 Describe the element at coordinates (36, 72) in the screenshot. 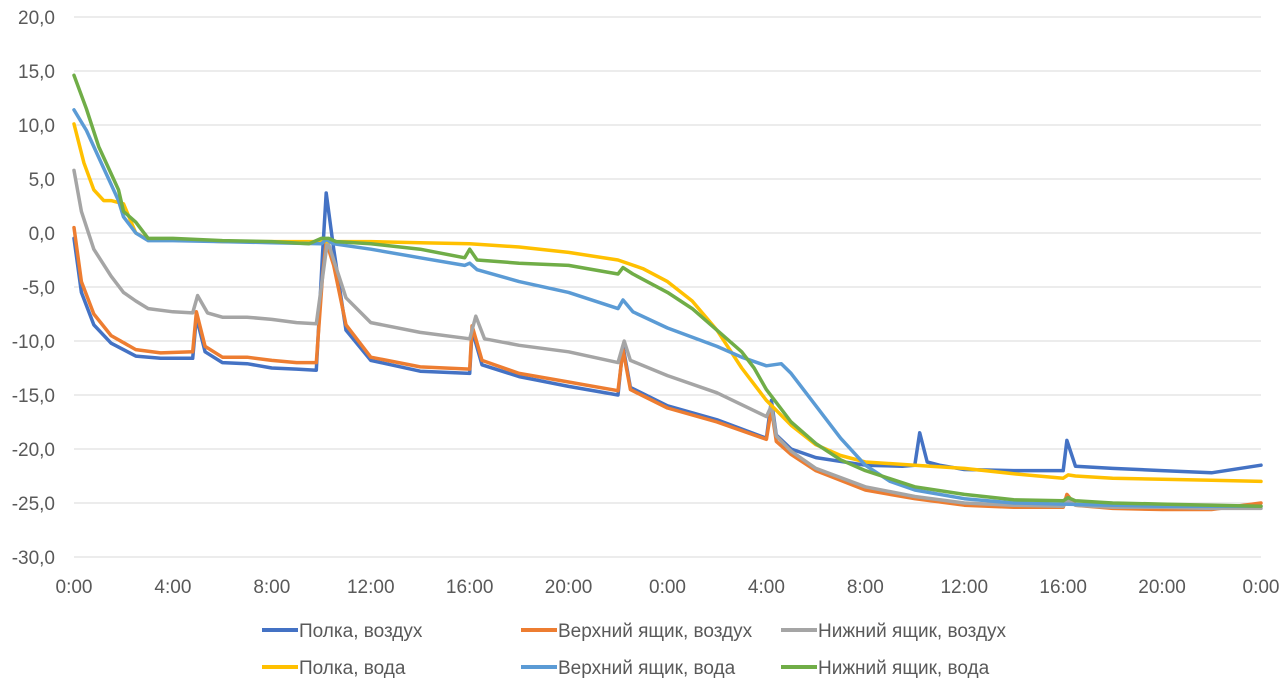

I see `y-tick-label: 15,0` at that location.